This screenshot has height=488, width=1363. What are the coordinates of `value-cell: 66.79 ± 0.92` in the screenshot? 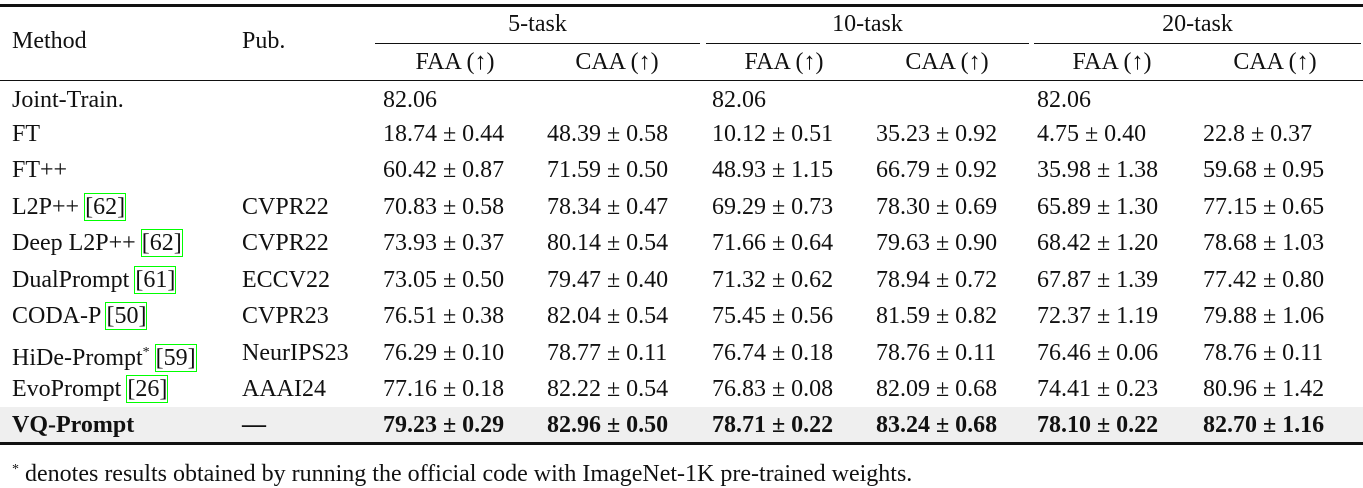 It's located at (937, 170).